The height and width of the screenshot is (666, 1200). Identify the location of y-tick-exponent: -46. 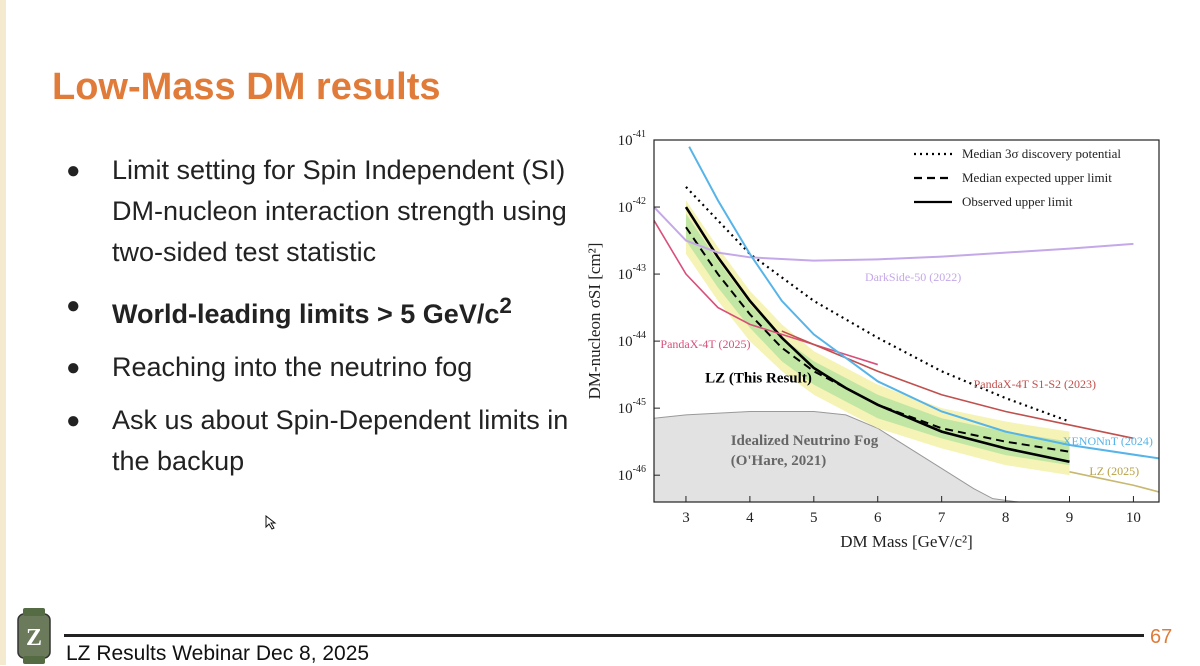
(639, 469).